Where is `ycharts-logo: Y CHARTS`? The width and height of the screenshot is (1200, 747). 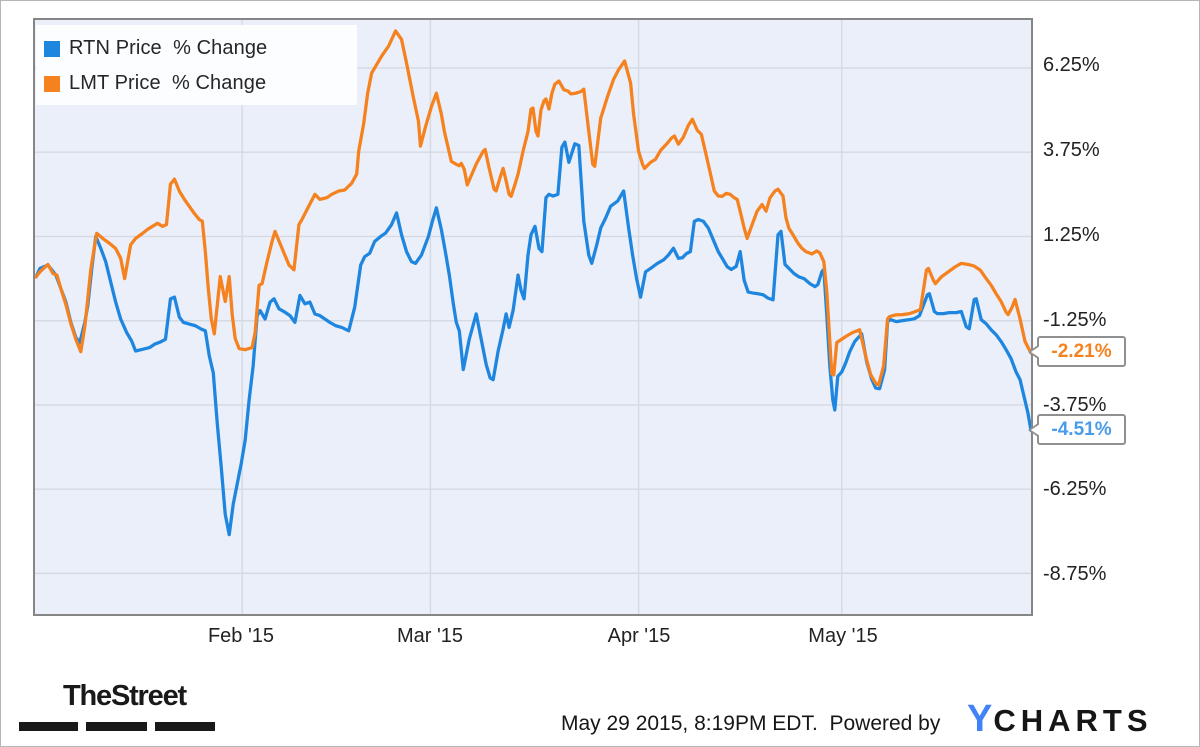
ycharts-logo: Y CHARTS is located at coordinates (1060, 719).